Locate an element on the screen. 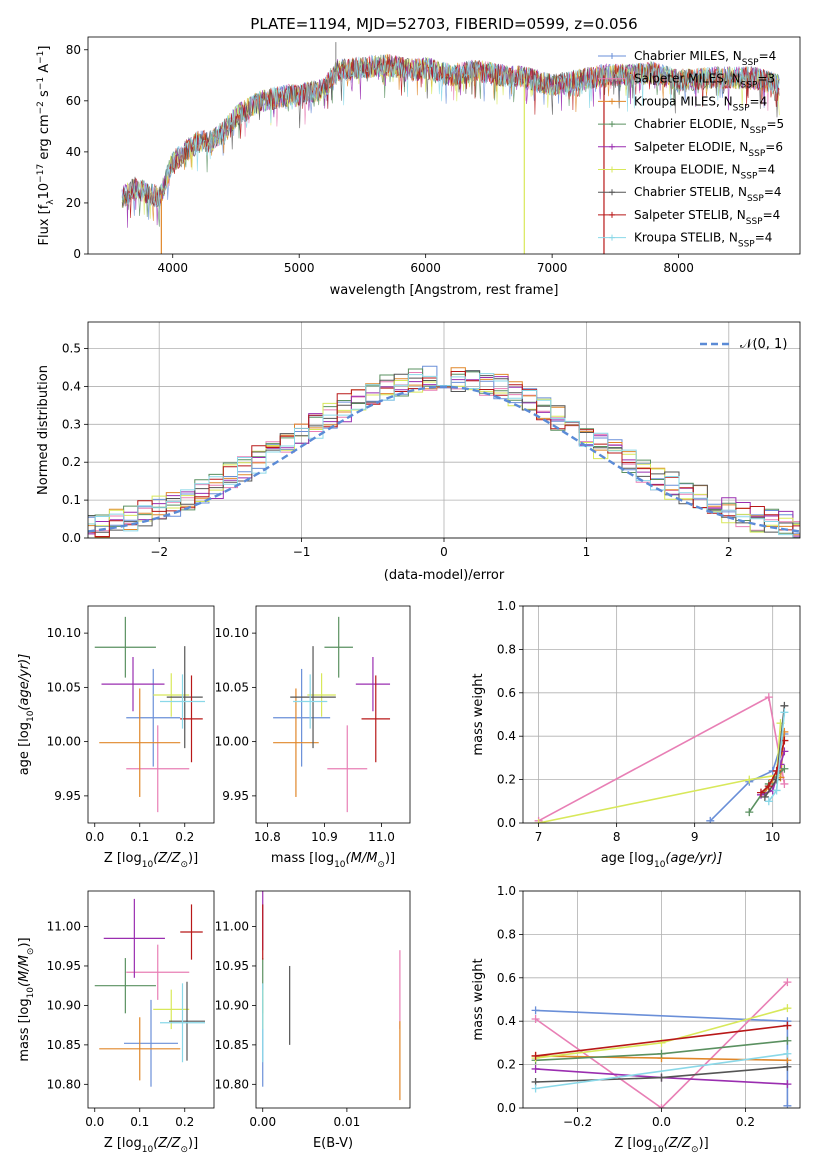 The image size is (819, 1170). x-tick-label: 2 is located at coordinates (729, 552).